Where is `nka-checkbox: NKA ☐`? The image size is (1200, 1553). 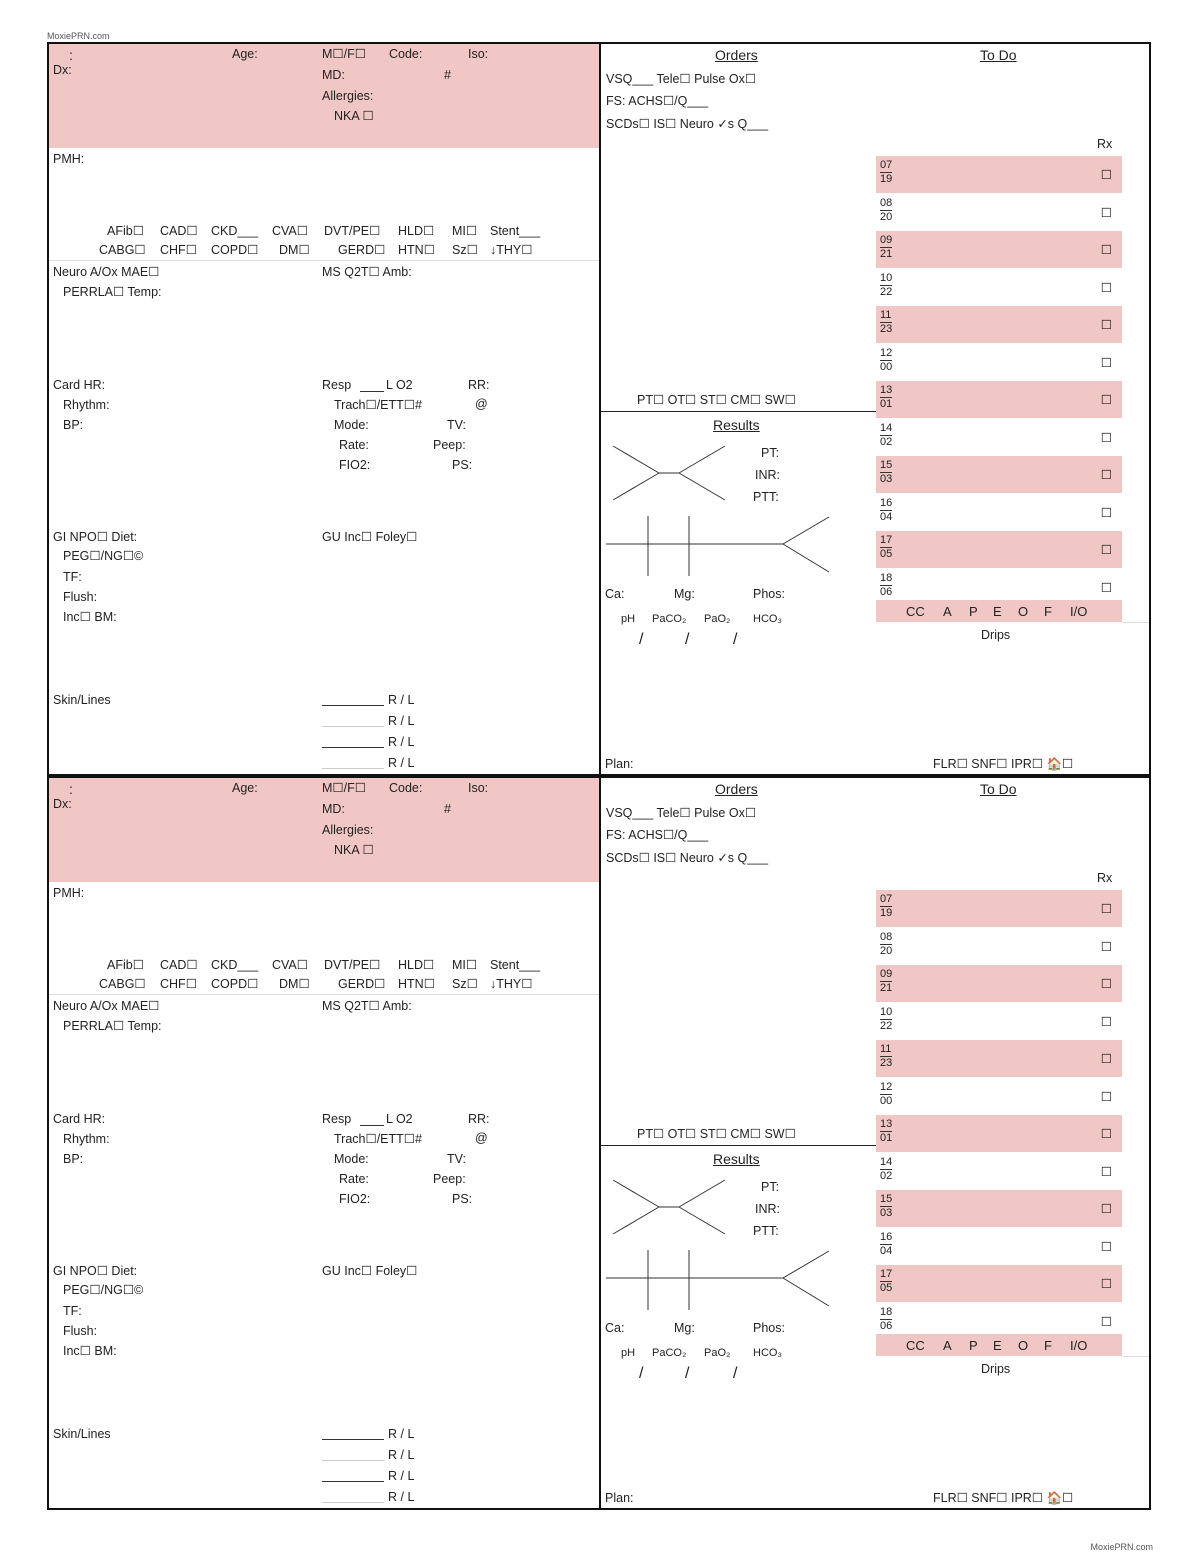 nka-checkbox: NKA ☐ is located at coordinates (354, 850).